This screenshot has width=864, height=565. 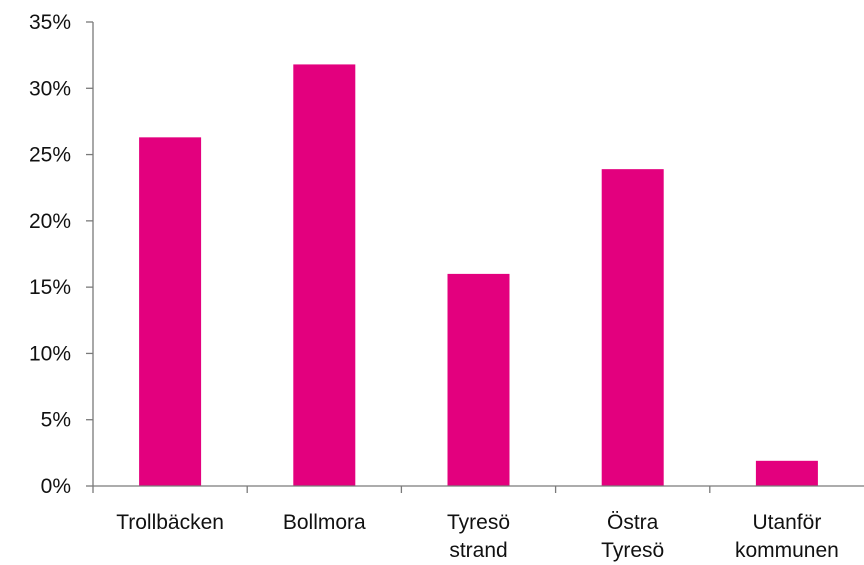 I want to click on y-tick-label: 0%, so click(x=56, y=486).